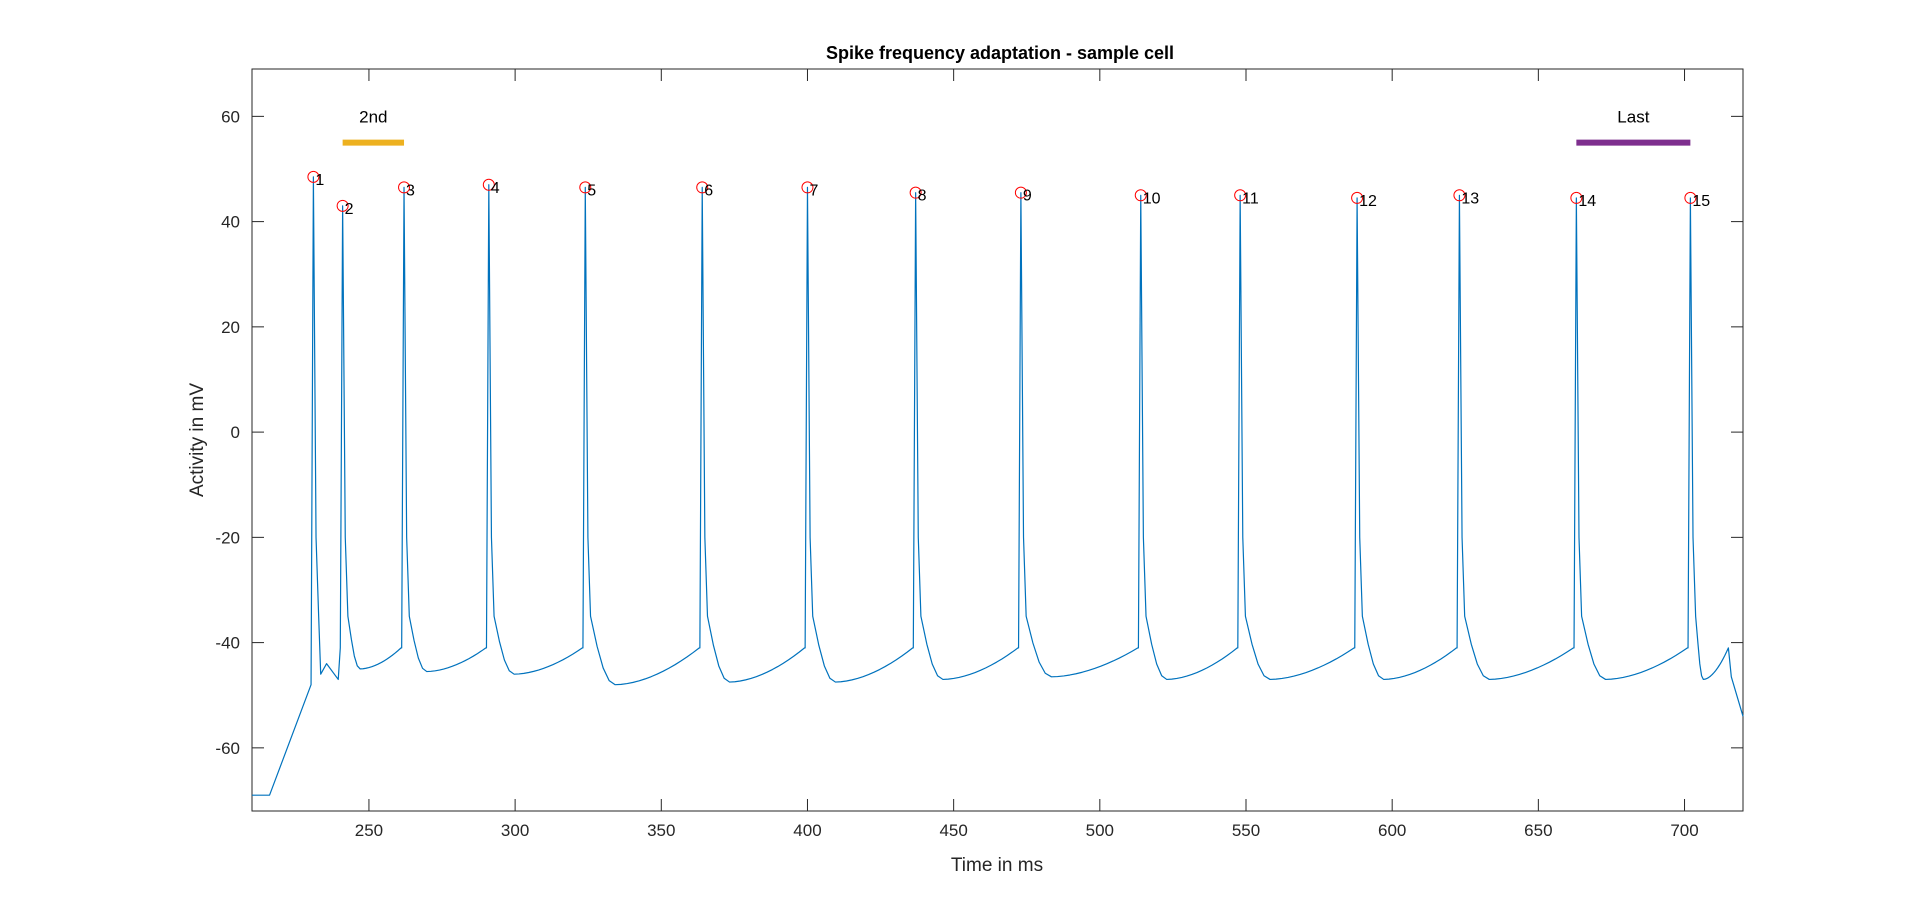  I want to click on interval-bar-label: Last, so click(1633, 117).